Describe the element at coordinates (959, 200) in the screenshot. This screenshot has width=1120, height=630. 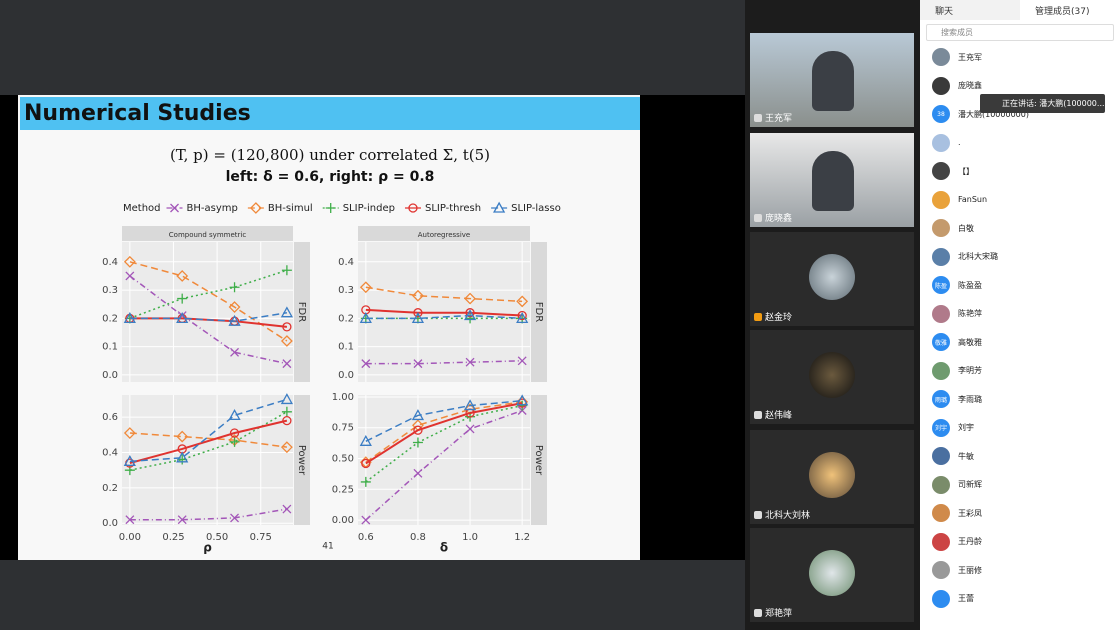
I see `member-row: FanSun` at that location.